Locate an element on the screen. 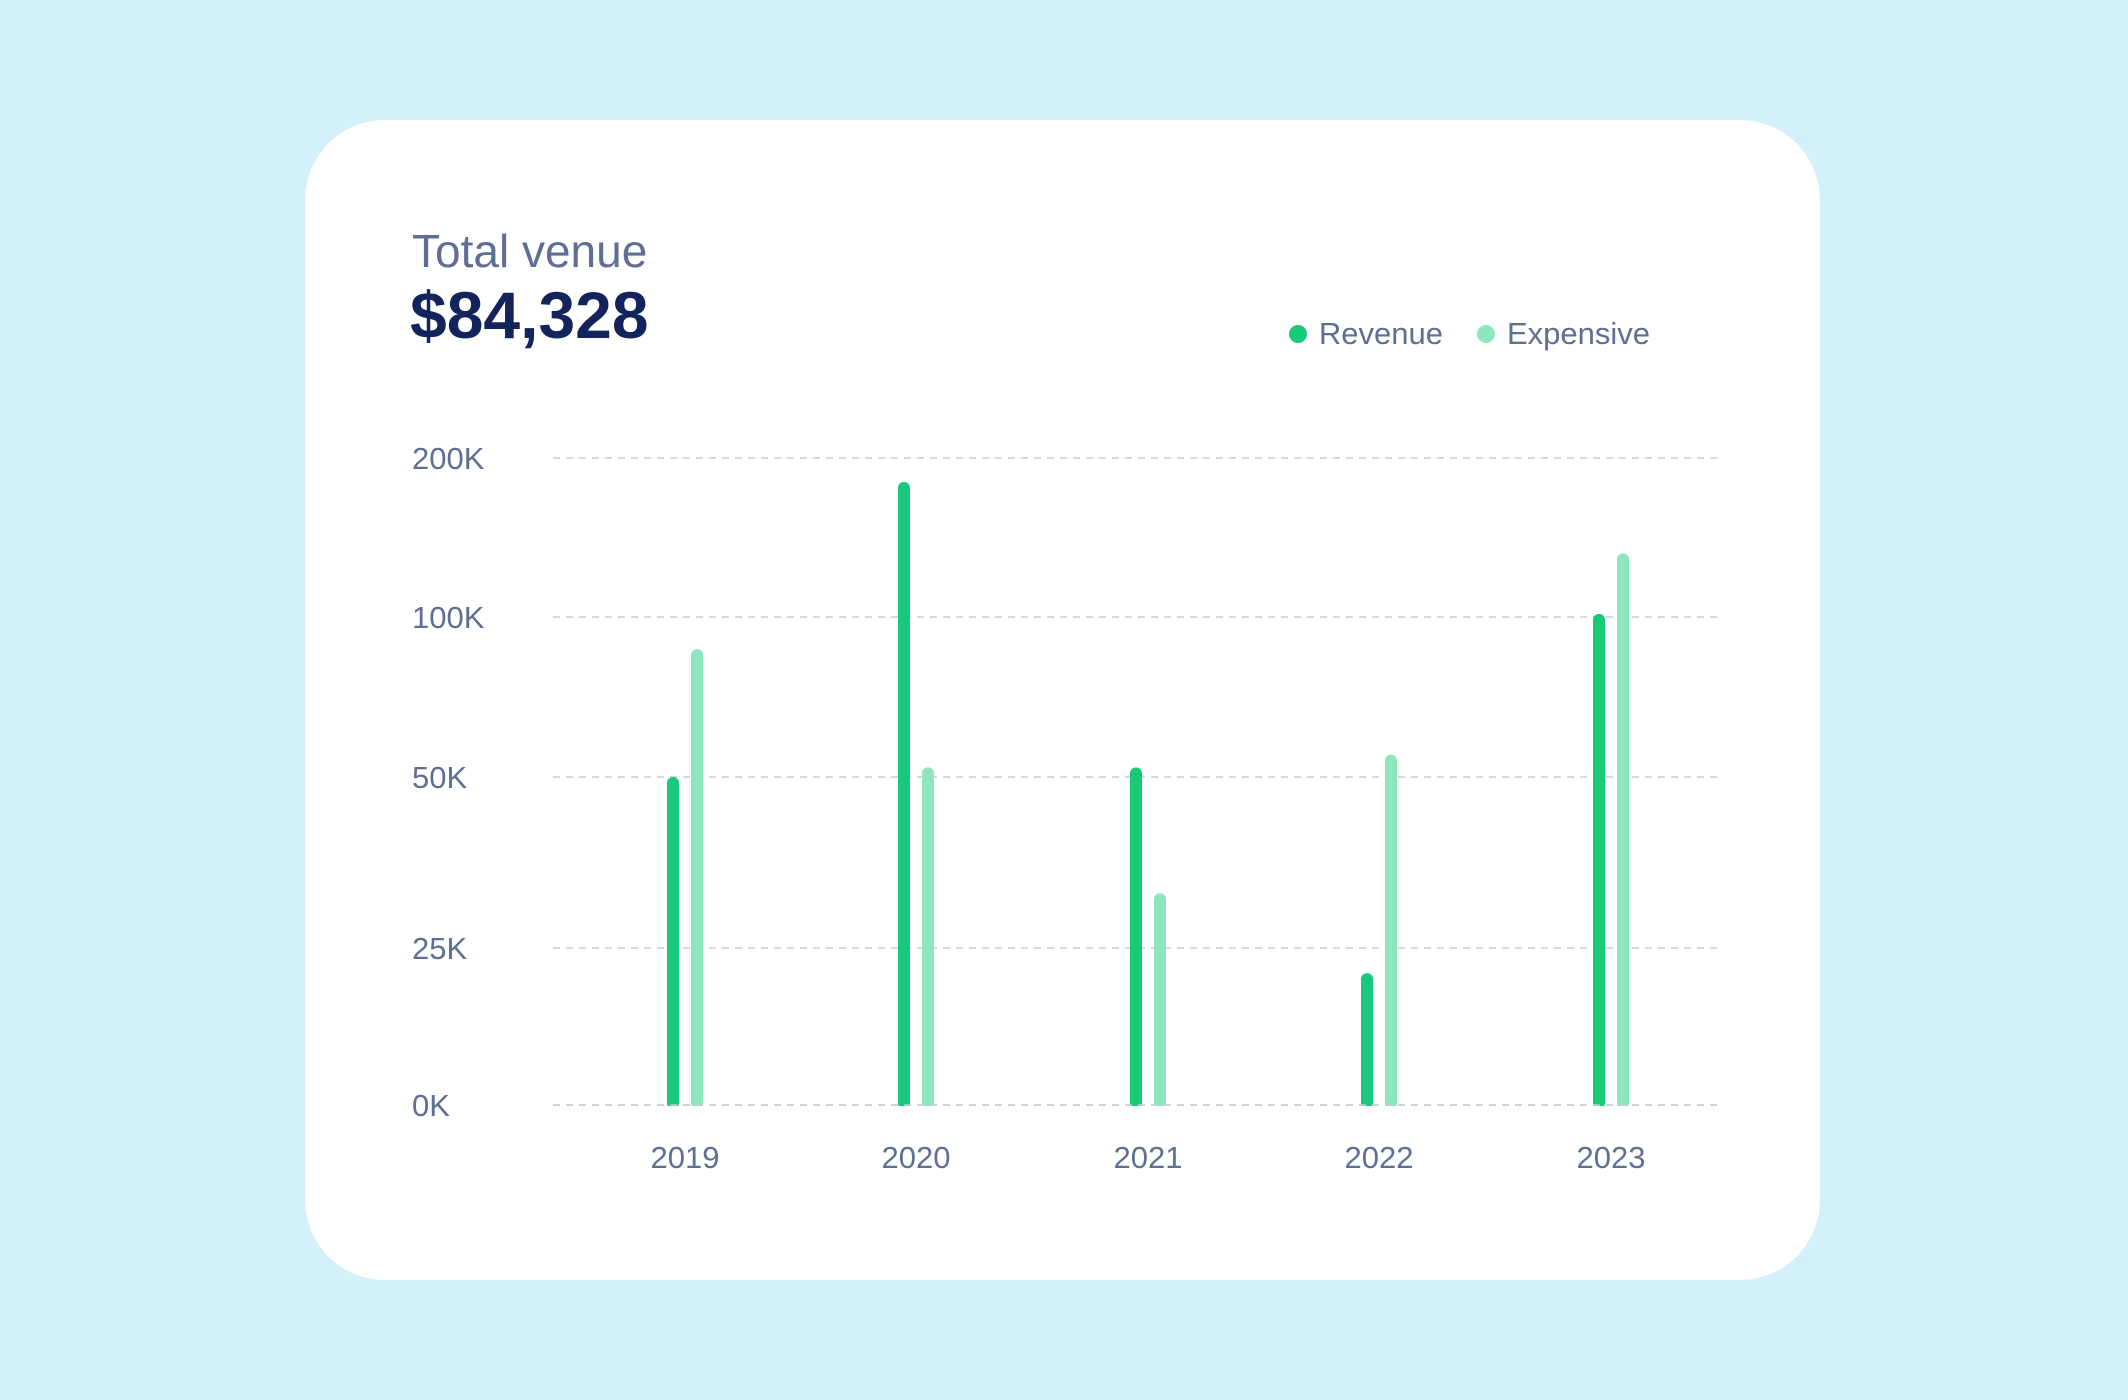 The width and height of the screenshot is (2128, 1400). expensive-legend-dot is located at coordinates (1485, 334).